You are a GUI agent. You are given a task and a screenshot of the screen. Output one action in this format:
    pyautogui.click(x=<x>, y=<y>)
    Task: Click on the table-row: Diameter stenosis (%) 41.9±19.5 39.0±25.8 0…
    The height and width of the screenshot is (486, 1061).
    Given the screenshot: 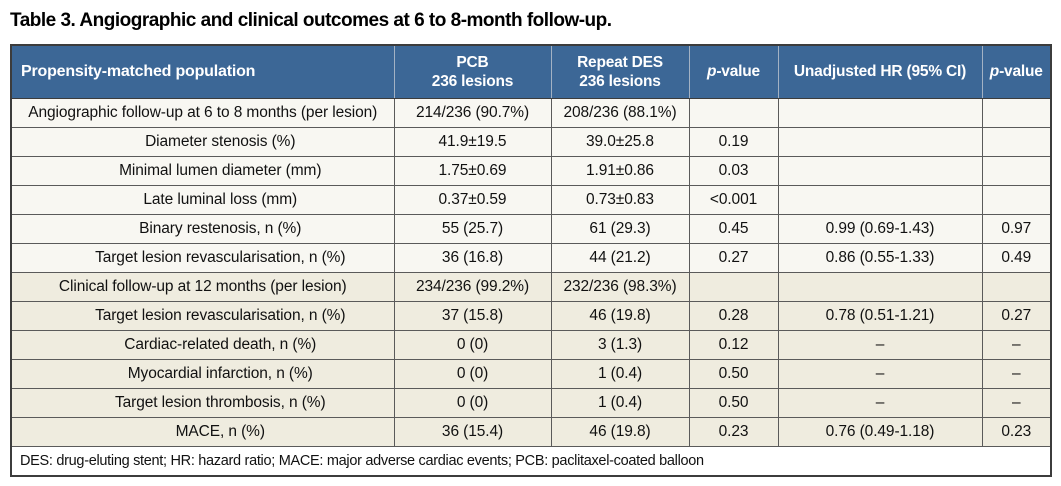 What is the action you would take?
    pyautogui.click(x=531, y=142)
    